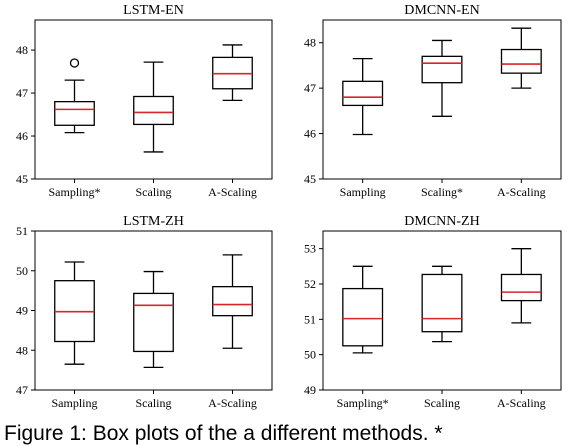 The width and height of the screenshot is (570, 446). Describe the element at coordinates (74, 63) in the screenshot. I see `flier-point` at that location.